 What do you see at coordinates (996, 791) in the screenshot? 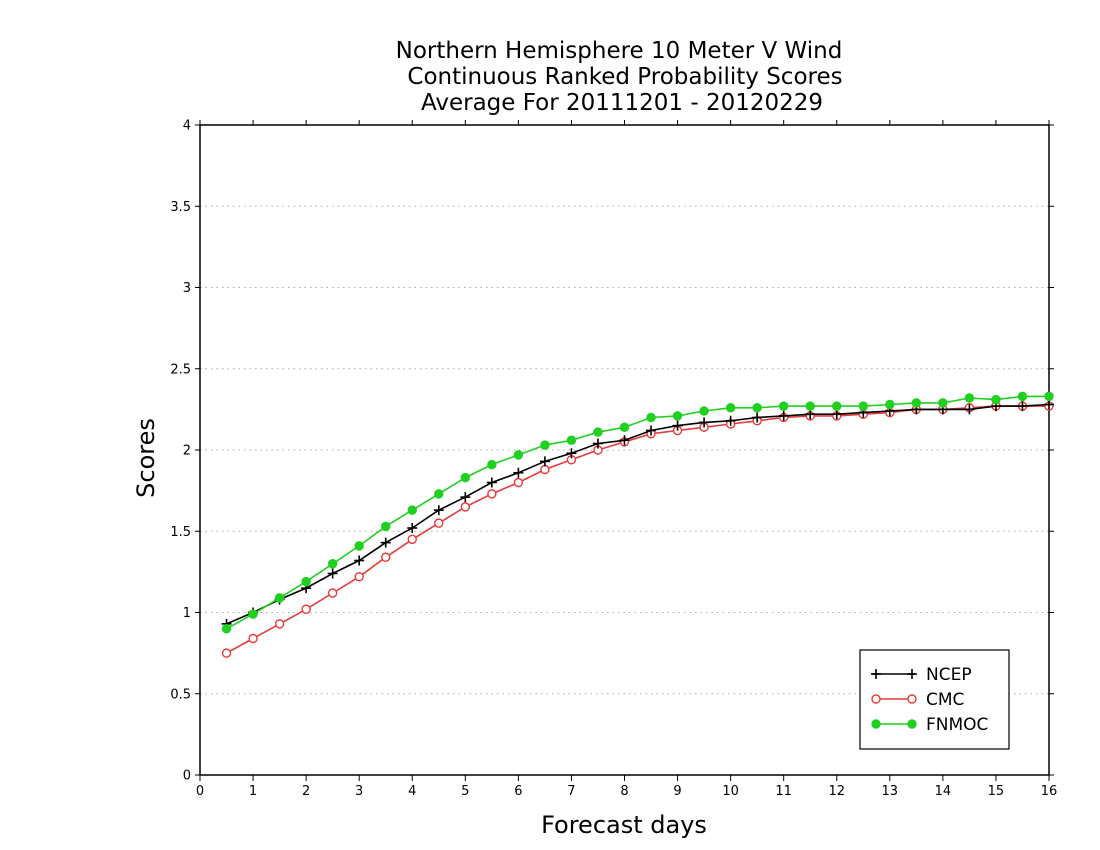
I see `x-tick-label: 15` at bounding box center [996, 791].